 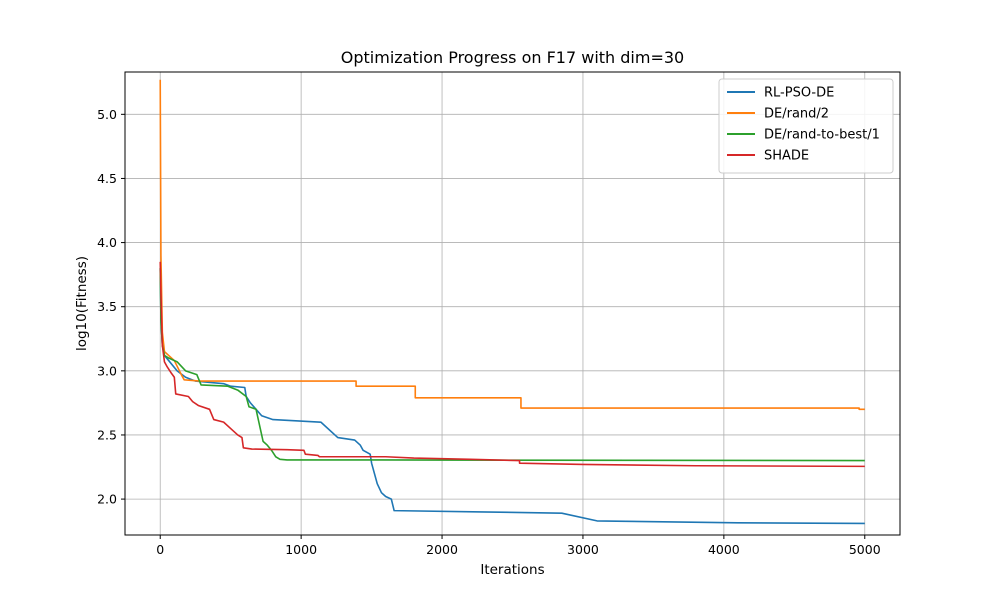 I want to click on y-tick-label: 5.0, so click(x=107, y=114).